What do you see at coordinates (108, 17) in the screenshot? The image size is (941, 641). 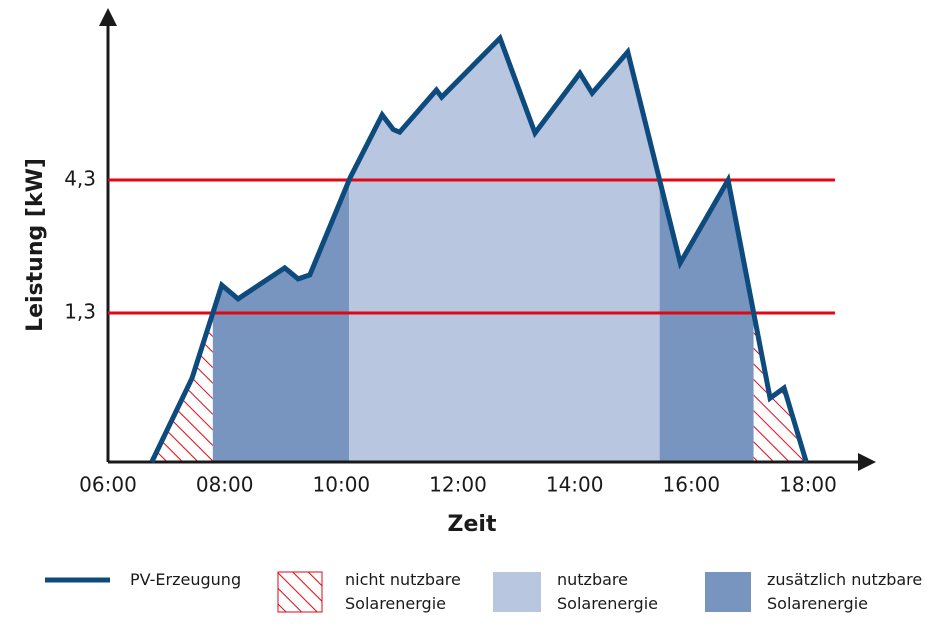 I see `y-axis-arrow` at bounding box center [108, 17].